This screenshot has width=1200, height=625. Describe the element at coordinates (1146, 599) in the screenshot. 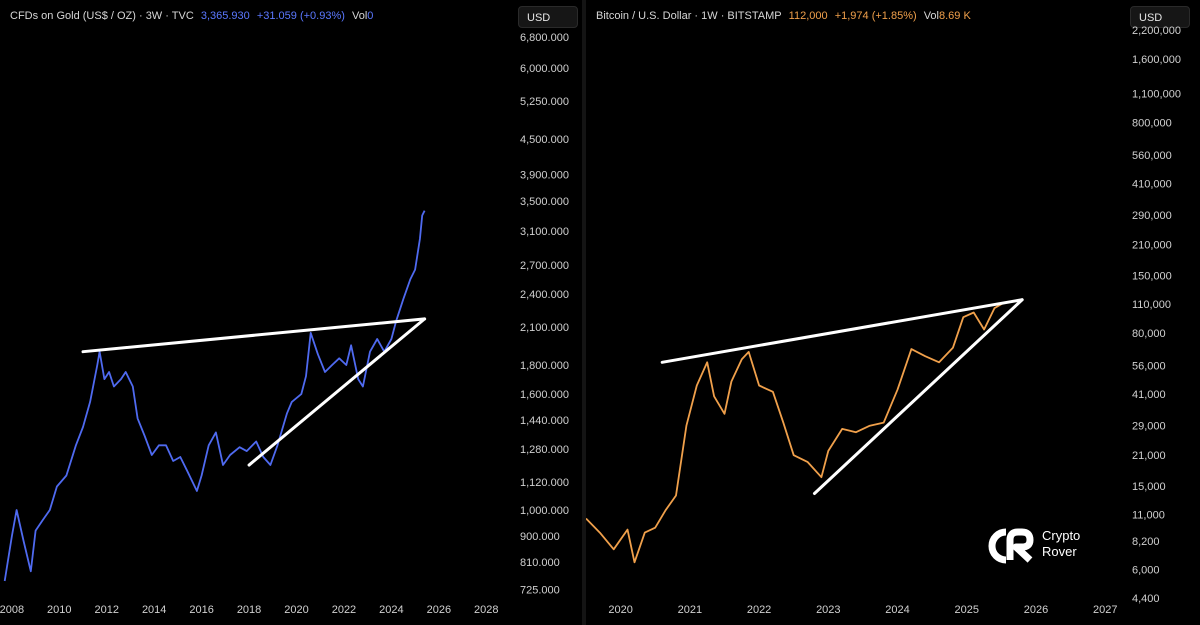

I see `y-tick-label: 4,400` at that location.